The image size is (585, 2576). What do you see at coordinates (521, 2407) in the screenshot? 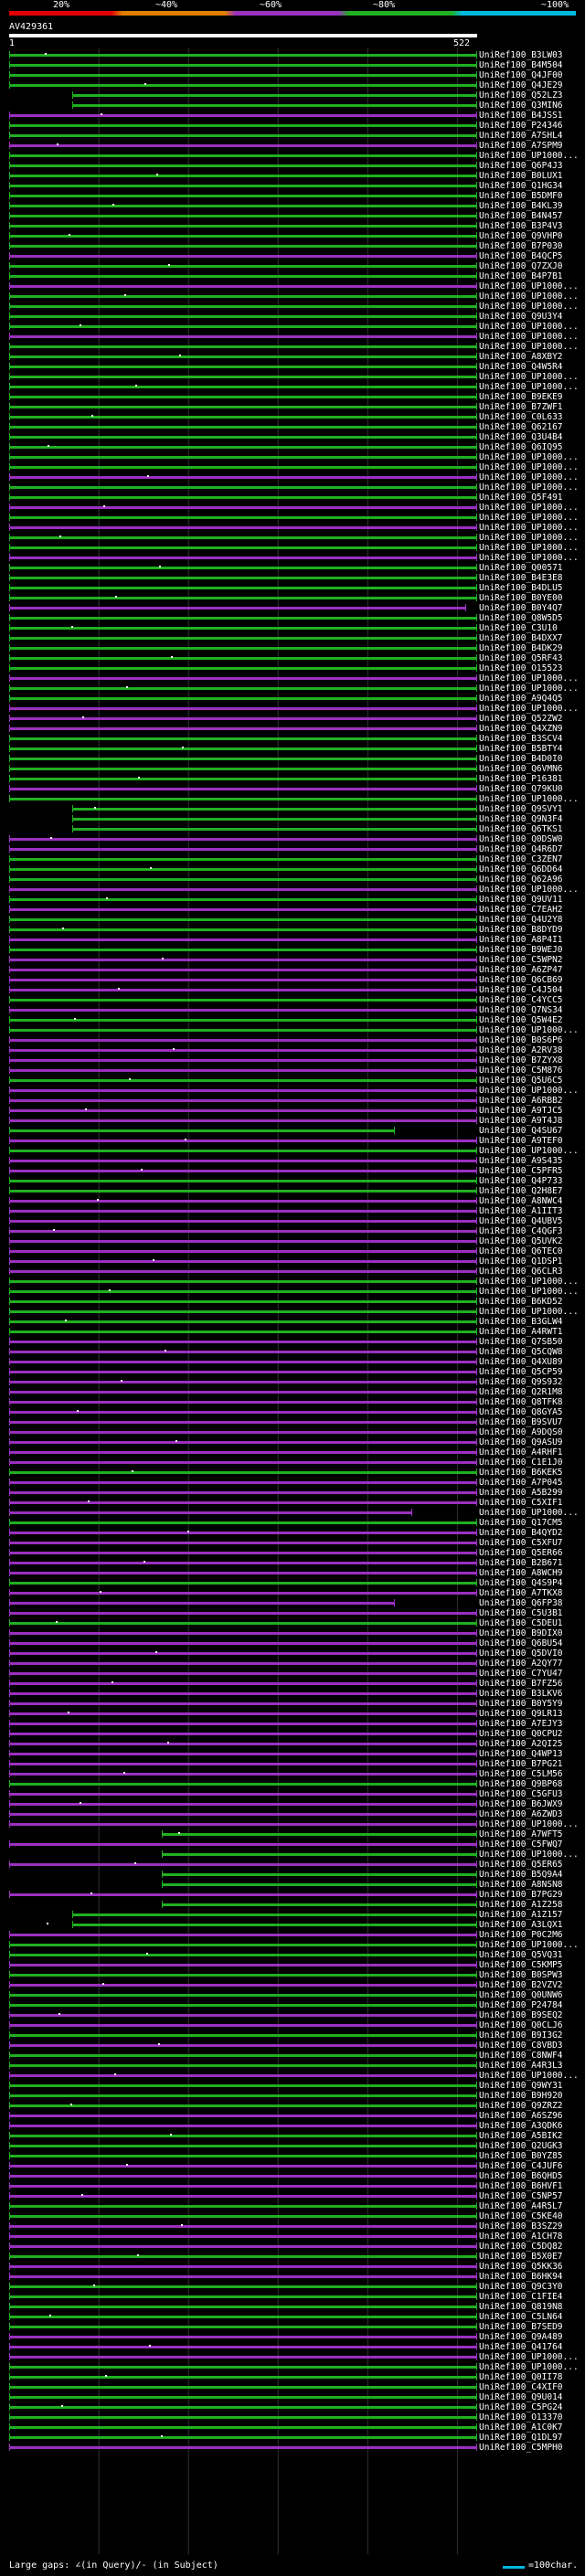
I see `hit-label: UniRef100_C5PG24` at bounding box center [521, 2407].